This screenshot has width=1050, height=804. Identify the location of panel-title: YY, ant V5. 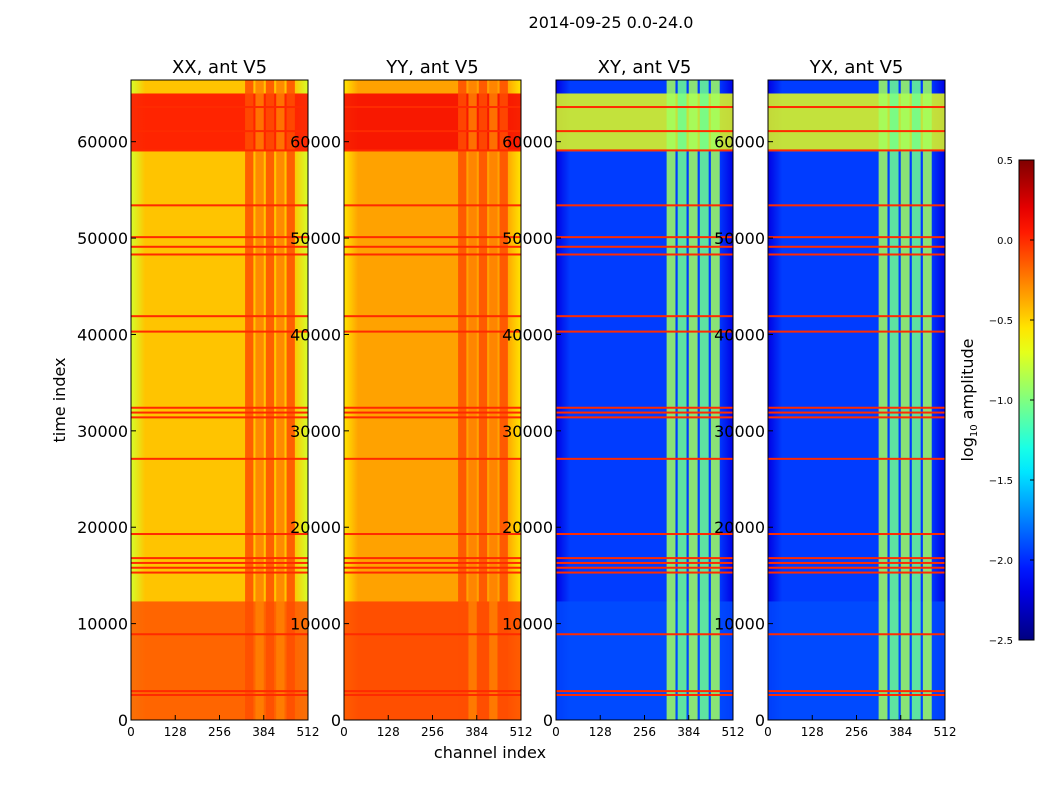
(431, 67).